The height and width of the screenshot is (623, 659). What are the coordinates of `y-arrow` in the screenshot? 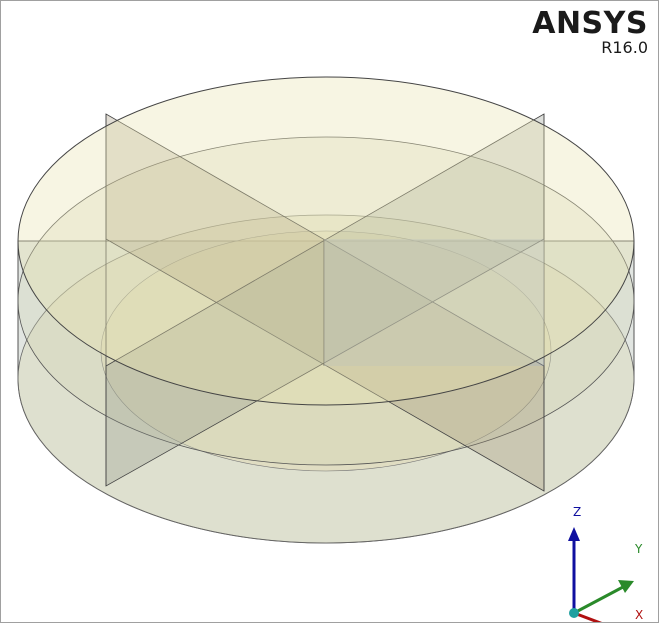 It's located at (626, 586).